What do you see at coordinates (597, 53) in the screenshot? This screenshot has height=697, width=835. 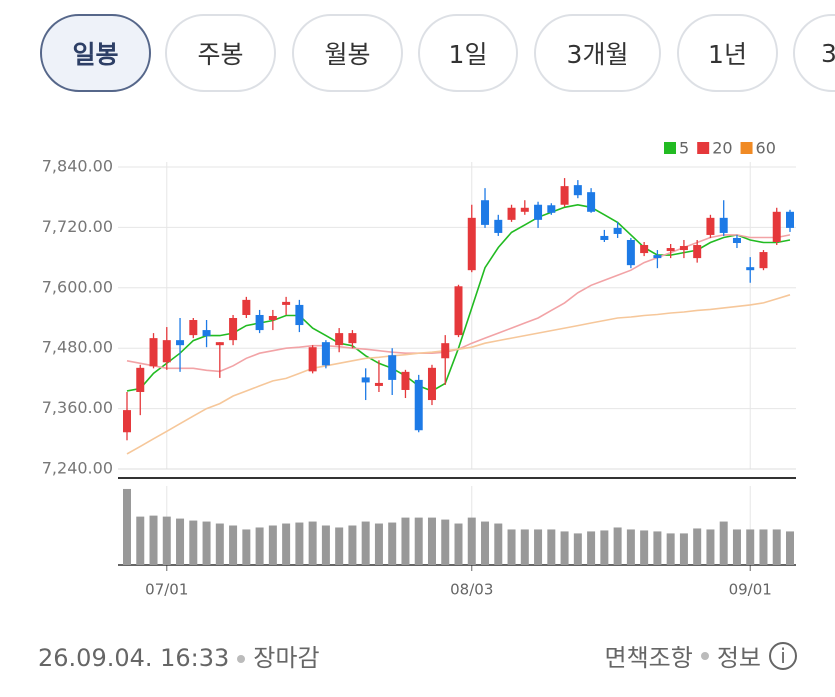 I see `tab: 3개월` at bounding box center [597, 53].